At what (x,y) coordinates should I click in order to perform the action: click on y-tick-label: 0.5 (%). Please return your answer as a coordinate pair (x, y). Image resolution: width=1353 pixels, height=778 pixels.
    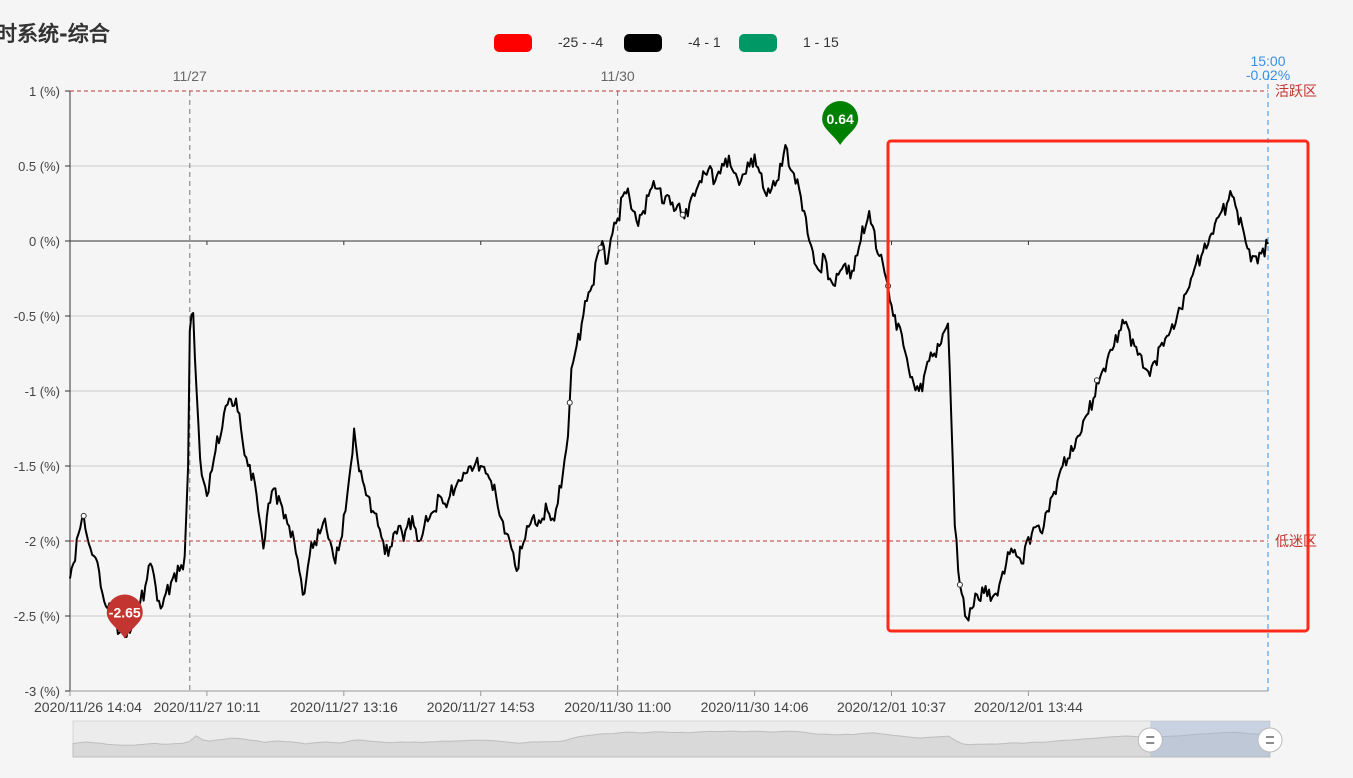
    Looking at the image, I should click on (39, 166).